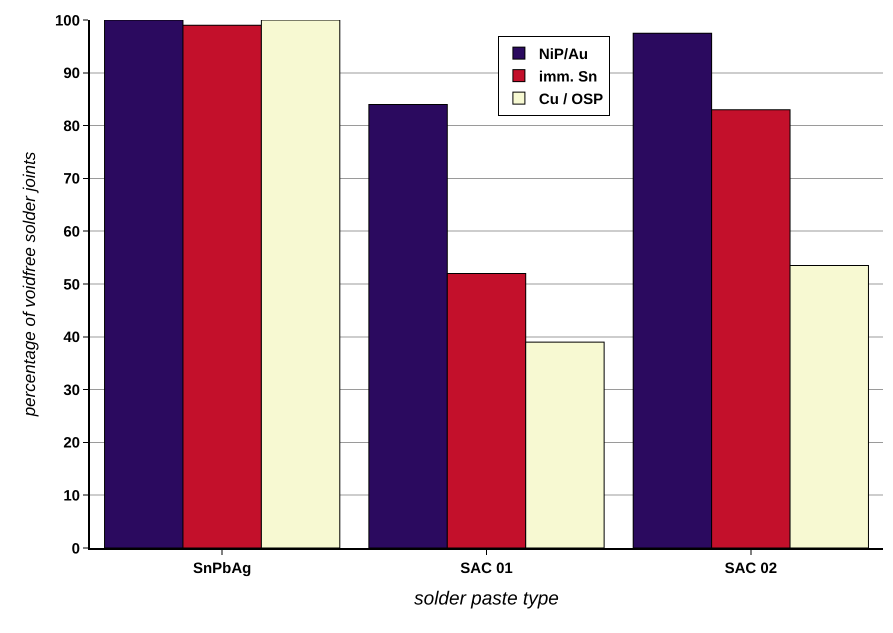 The height and width of the screenshot is (633, 893). Describe the element at coordinates (71, 390) in the screenshot. I see `y-tick-label: 30` at that location.